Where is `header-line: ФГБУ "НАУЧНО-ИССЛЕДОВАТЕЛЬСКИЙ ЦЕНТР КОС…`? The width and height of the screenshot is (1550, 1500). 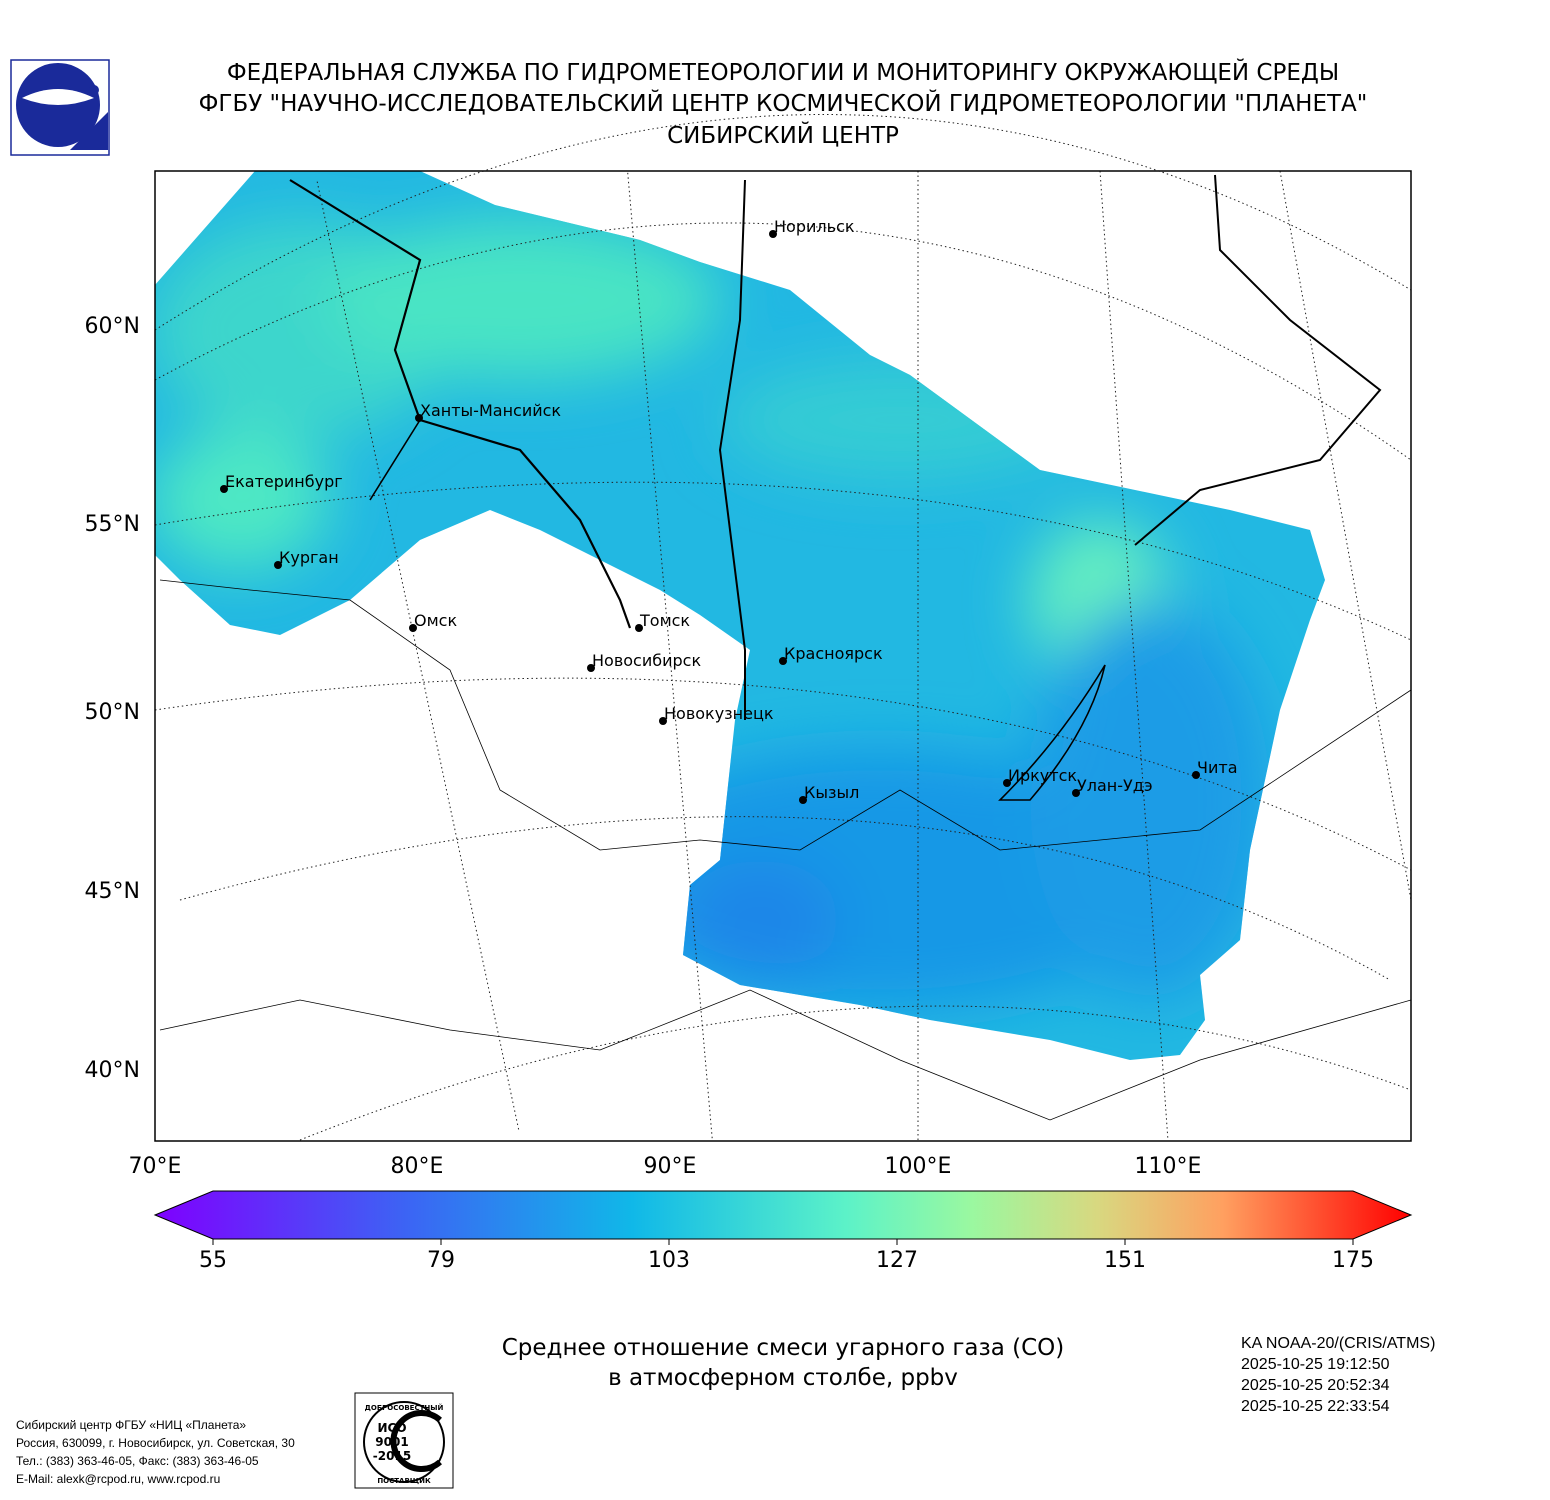
header-line: ФГБУ "НАУЧНО-ИССЛЕДОВАТЕЛЬСКИЙ ЦЕНТР КОС… is located at coordinates (783, 103).